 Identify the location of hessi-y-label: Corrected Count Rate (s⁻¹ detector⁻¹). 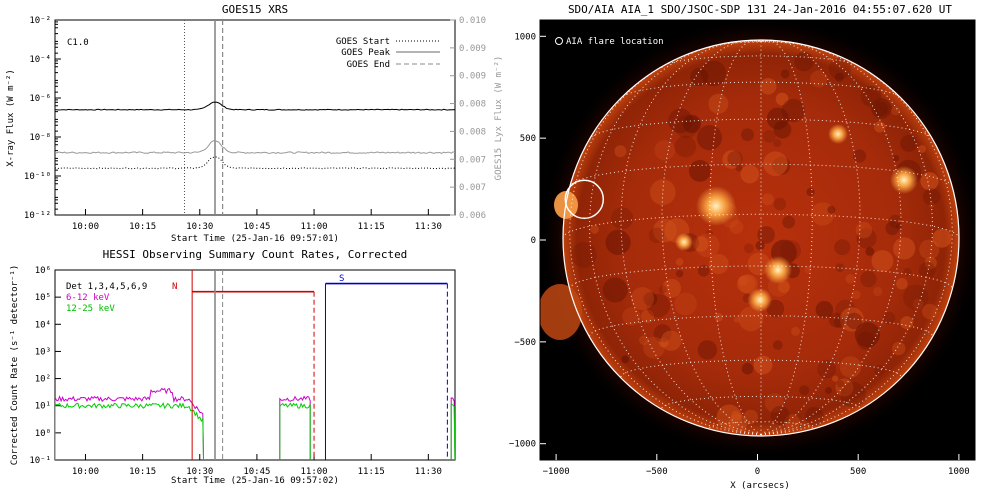
(15, 365).